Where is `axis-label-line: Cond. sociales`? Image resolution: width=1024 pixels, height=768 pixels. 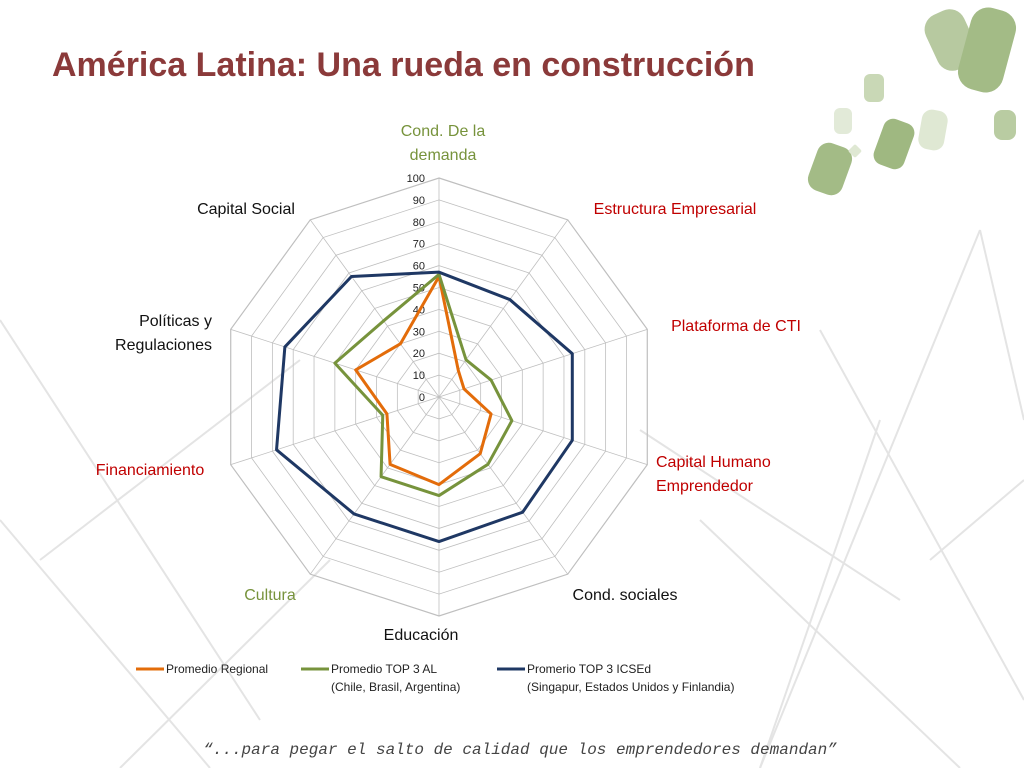 axis-label-line: Cond. sociales is located at coordinates (625, 595).